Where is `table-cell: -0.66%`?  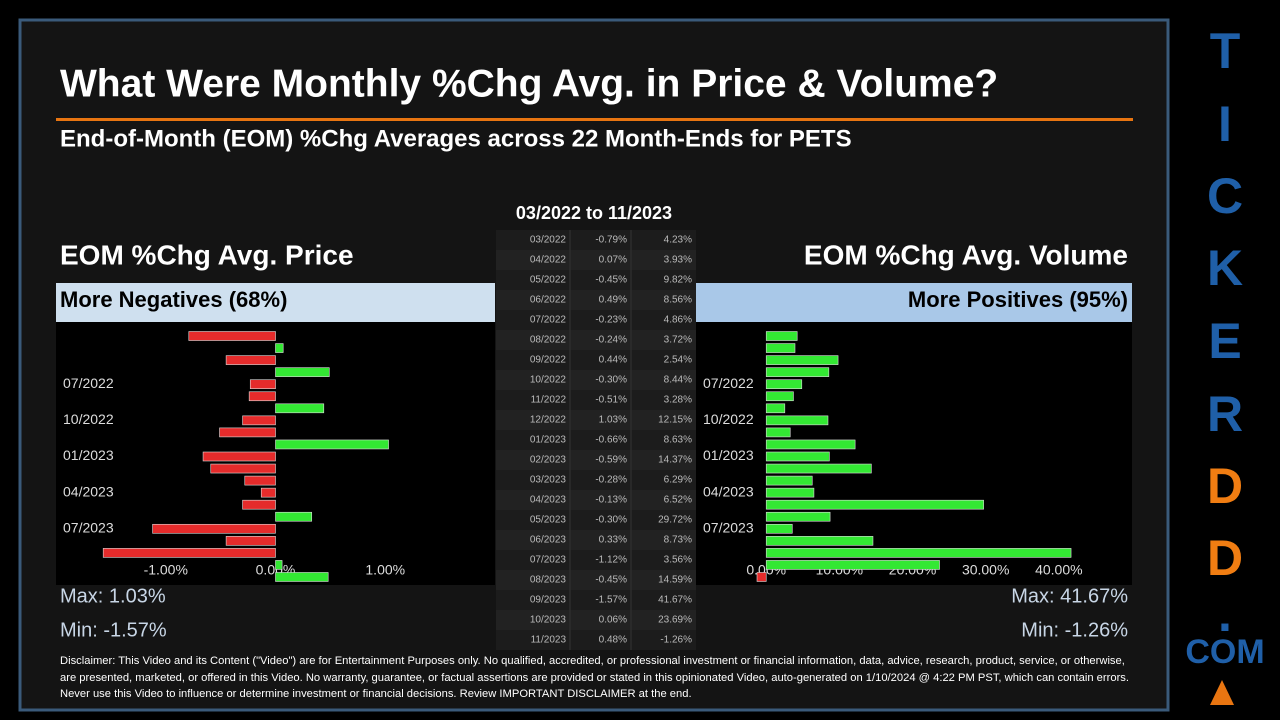
table-cell: -0.66% is located at coordinates (611, 440).